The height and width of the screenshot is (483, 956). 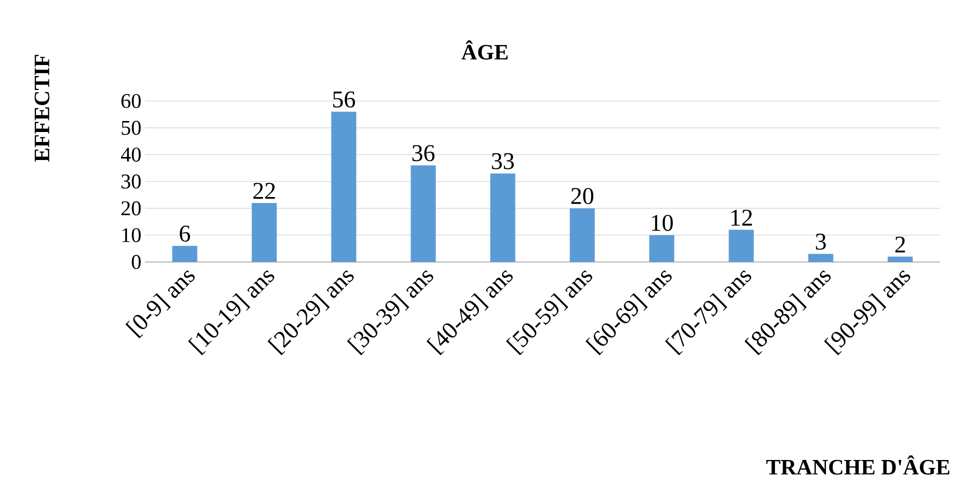 What do you see at coordinates (503, 161) in the screenshot?
I see `data-label: 33` at bounding box center [503, 161].